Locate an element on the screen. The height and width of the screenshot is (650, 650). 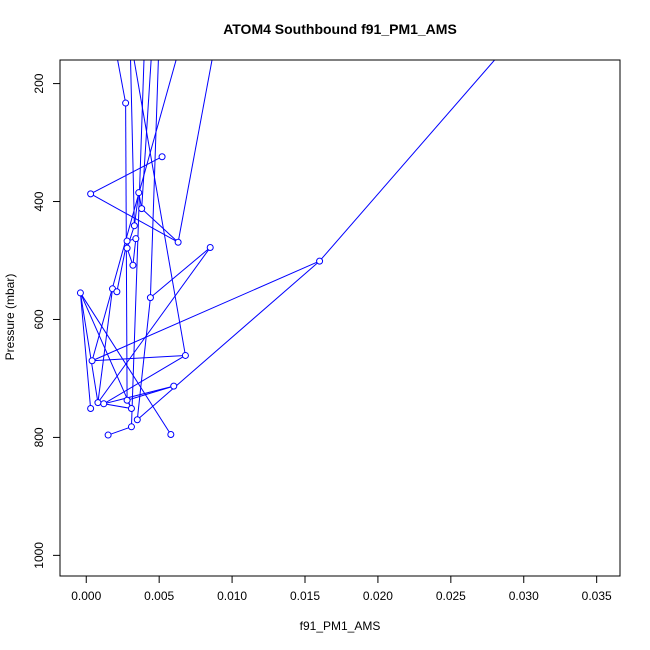
y-tick-label: 800 is located at coordinates (39, 437).